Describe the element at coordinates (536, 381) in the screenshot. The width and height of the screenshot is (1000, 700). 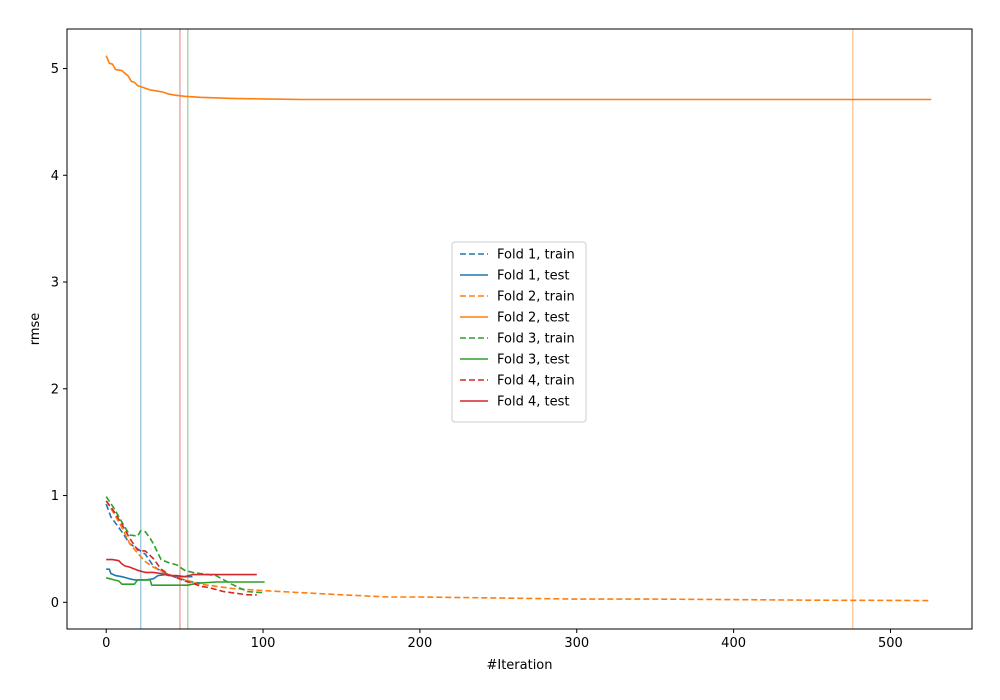
I see `legend-entry-label: Fold 4, train` at that location.